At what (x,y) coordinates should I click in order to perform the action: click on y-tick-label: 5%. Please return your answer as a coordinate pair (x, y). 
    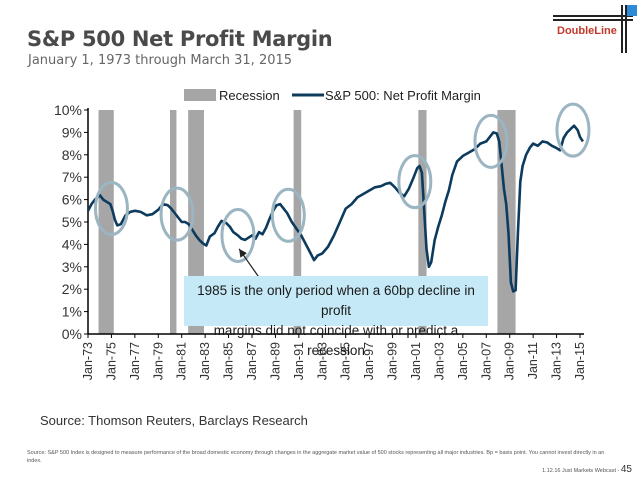
    Looking at the image, I should click on (72, 222).